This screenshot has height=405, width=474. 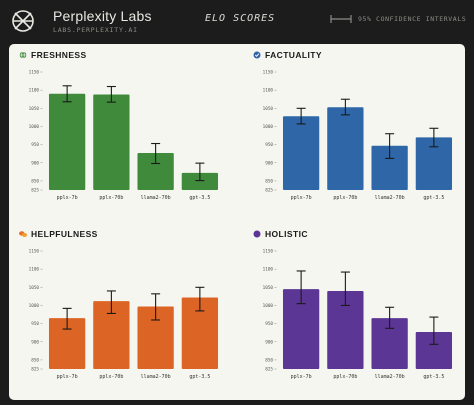 What do you see at coordinates (390, 198) in the screenshot?
I see `factuality-category-label: llama2-70b` at bounding box center [390, 198].